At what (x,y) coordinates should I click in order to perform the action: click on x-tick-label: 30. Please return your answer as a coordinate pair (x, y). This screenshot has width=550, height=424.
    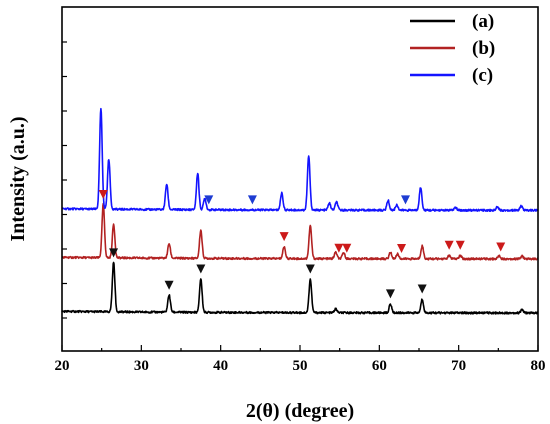
    Looking at the image, I should click on (141, 366).